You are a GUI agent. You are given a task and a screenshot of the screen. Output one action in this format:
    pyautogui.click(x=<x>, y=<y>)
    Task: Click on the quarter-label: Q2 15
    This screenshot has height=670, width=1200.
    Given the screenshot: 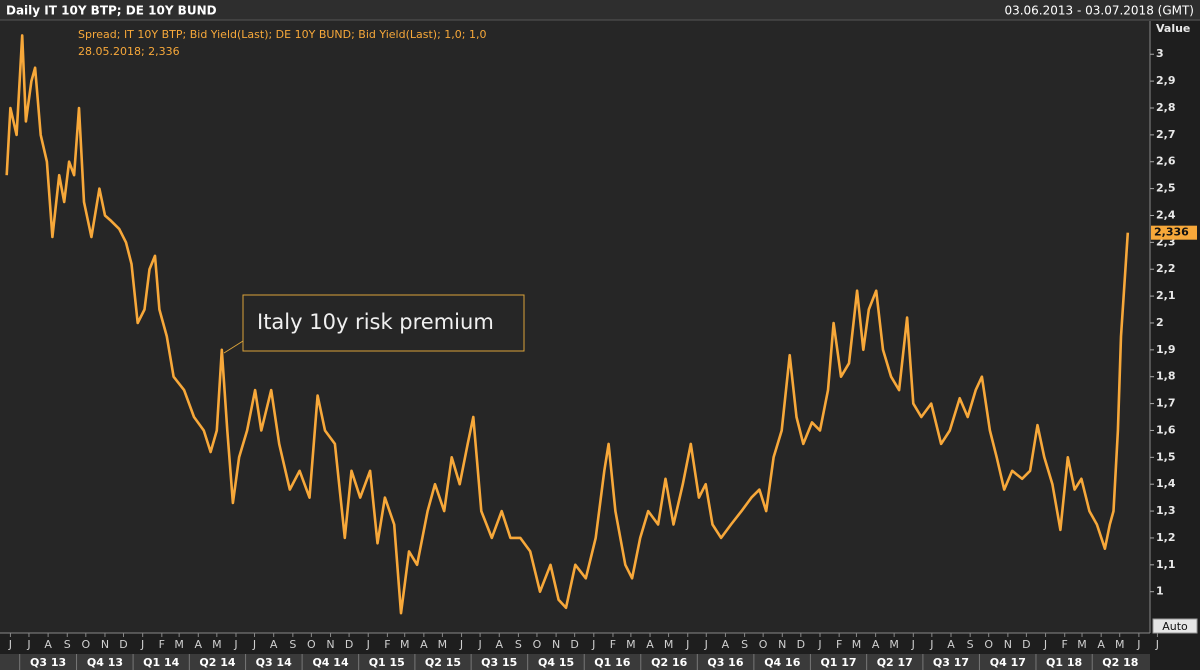 What is the action you would take?
    pyautogui.click(x=443, y=662)
    